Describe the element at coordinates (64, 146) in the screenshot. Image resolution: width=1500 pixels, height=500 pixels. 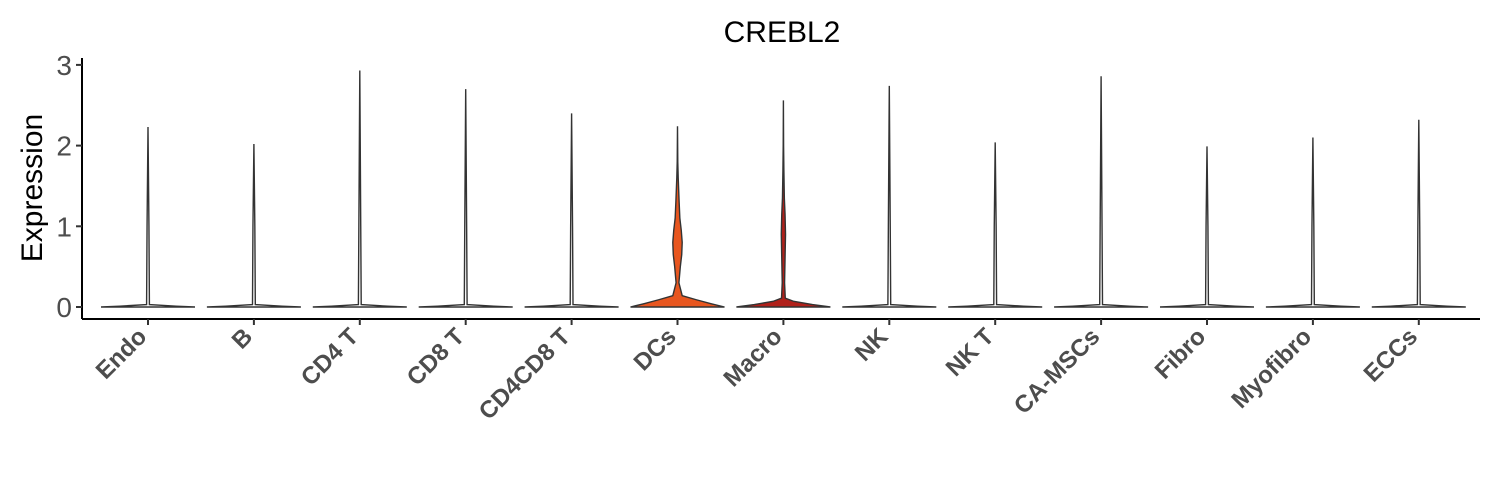
I see `y-tick-label: 2` at that location.